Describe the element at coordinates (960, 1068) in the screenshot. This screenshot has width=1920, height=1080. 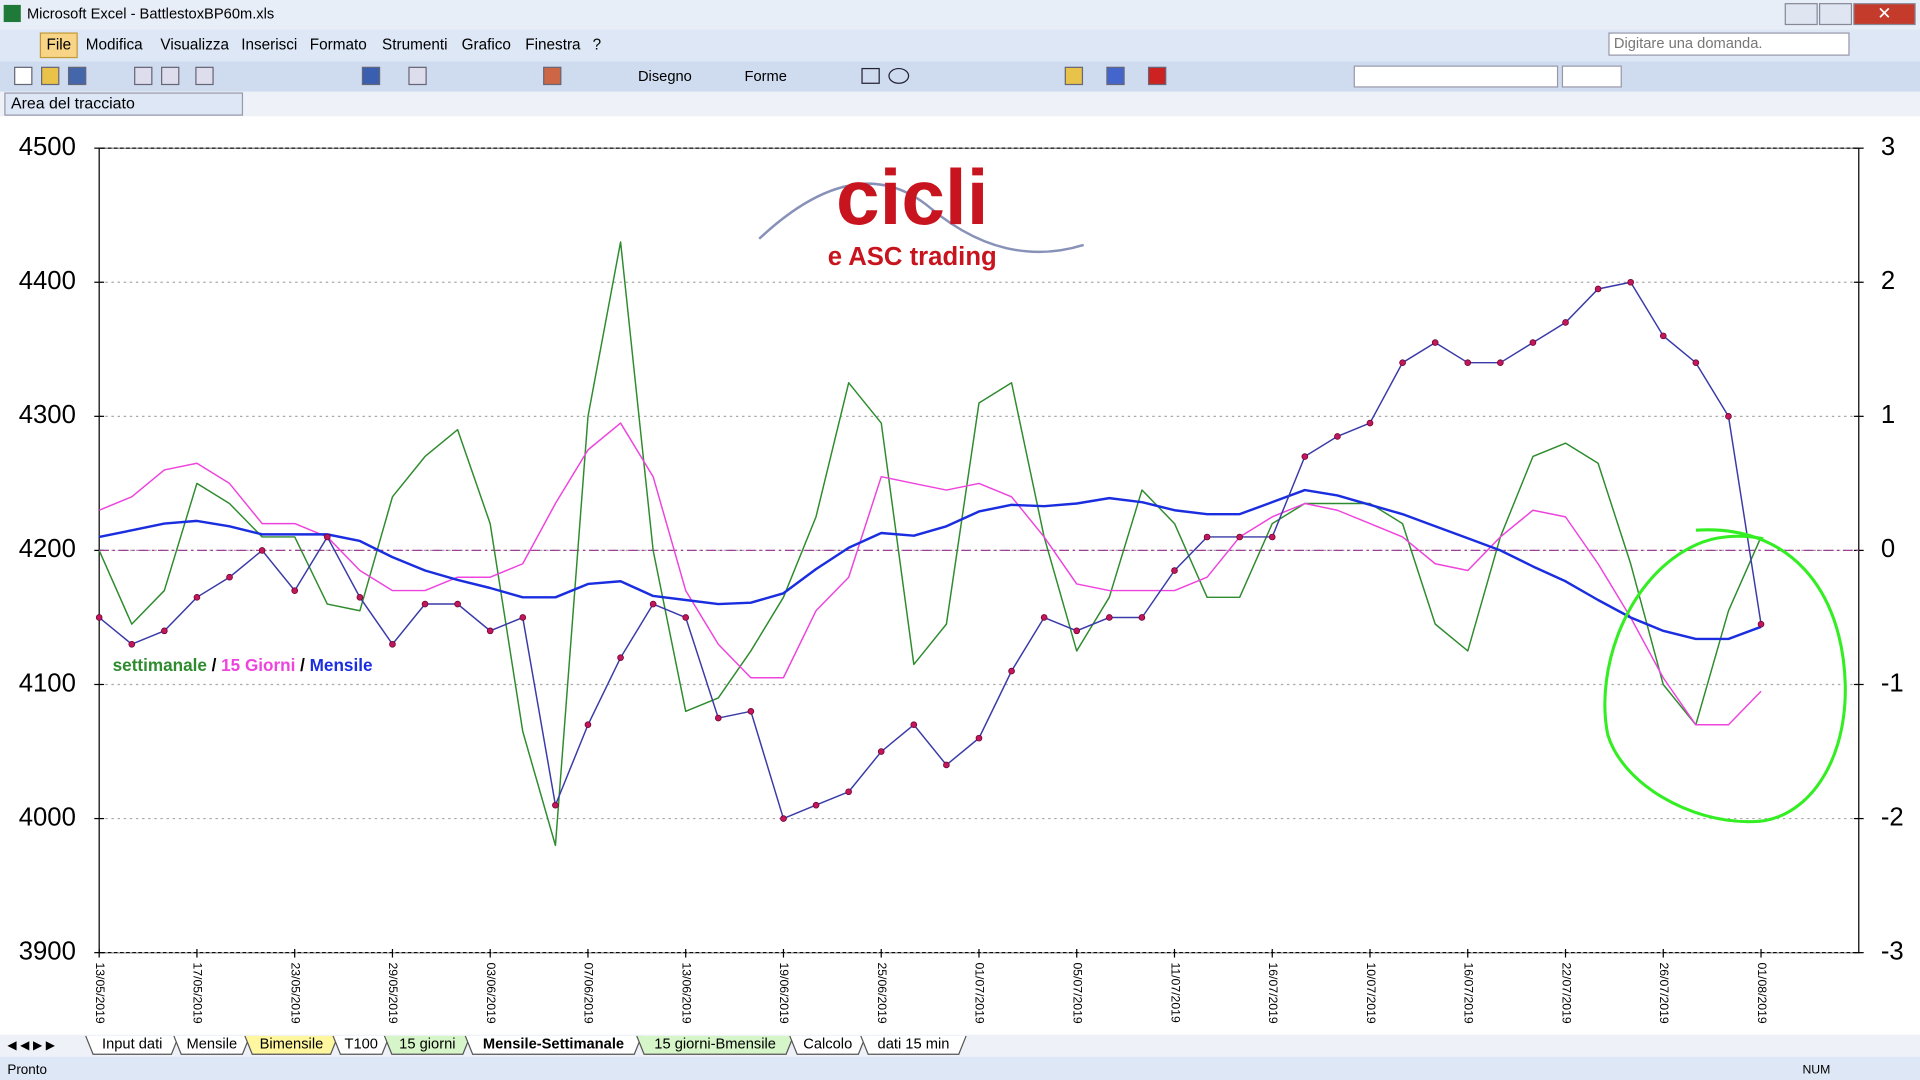
I see `status-bar` at that location.